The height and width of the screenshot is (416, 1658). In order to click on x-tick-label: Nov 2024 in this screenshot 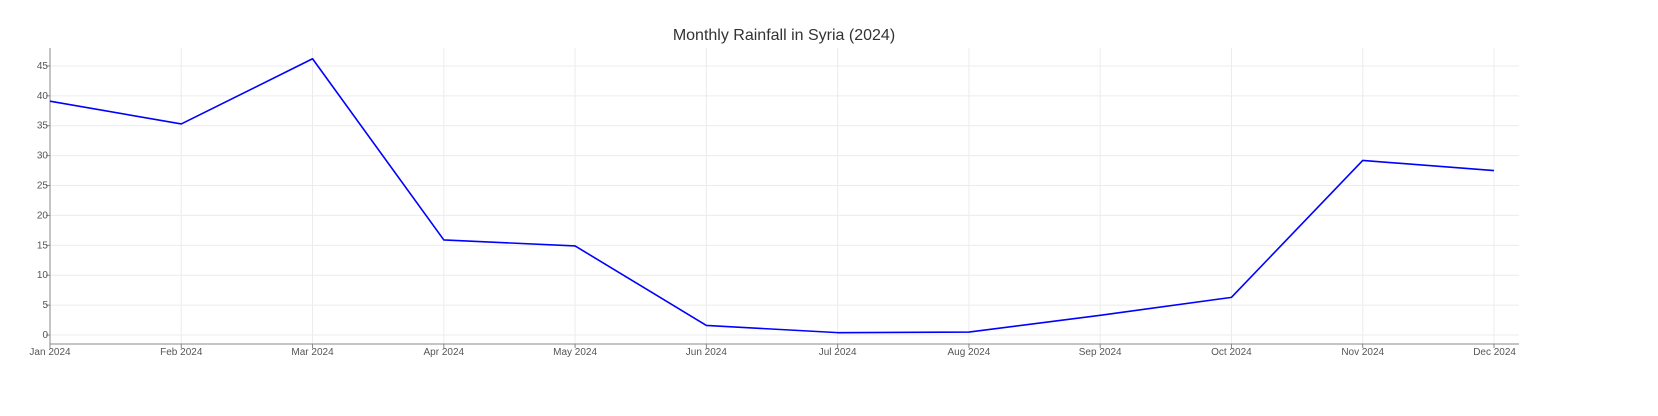, I will do `click(1362, 352)`.